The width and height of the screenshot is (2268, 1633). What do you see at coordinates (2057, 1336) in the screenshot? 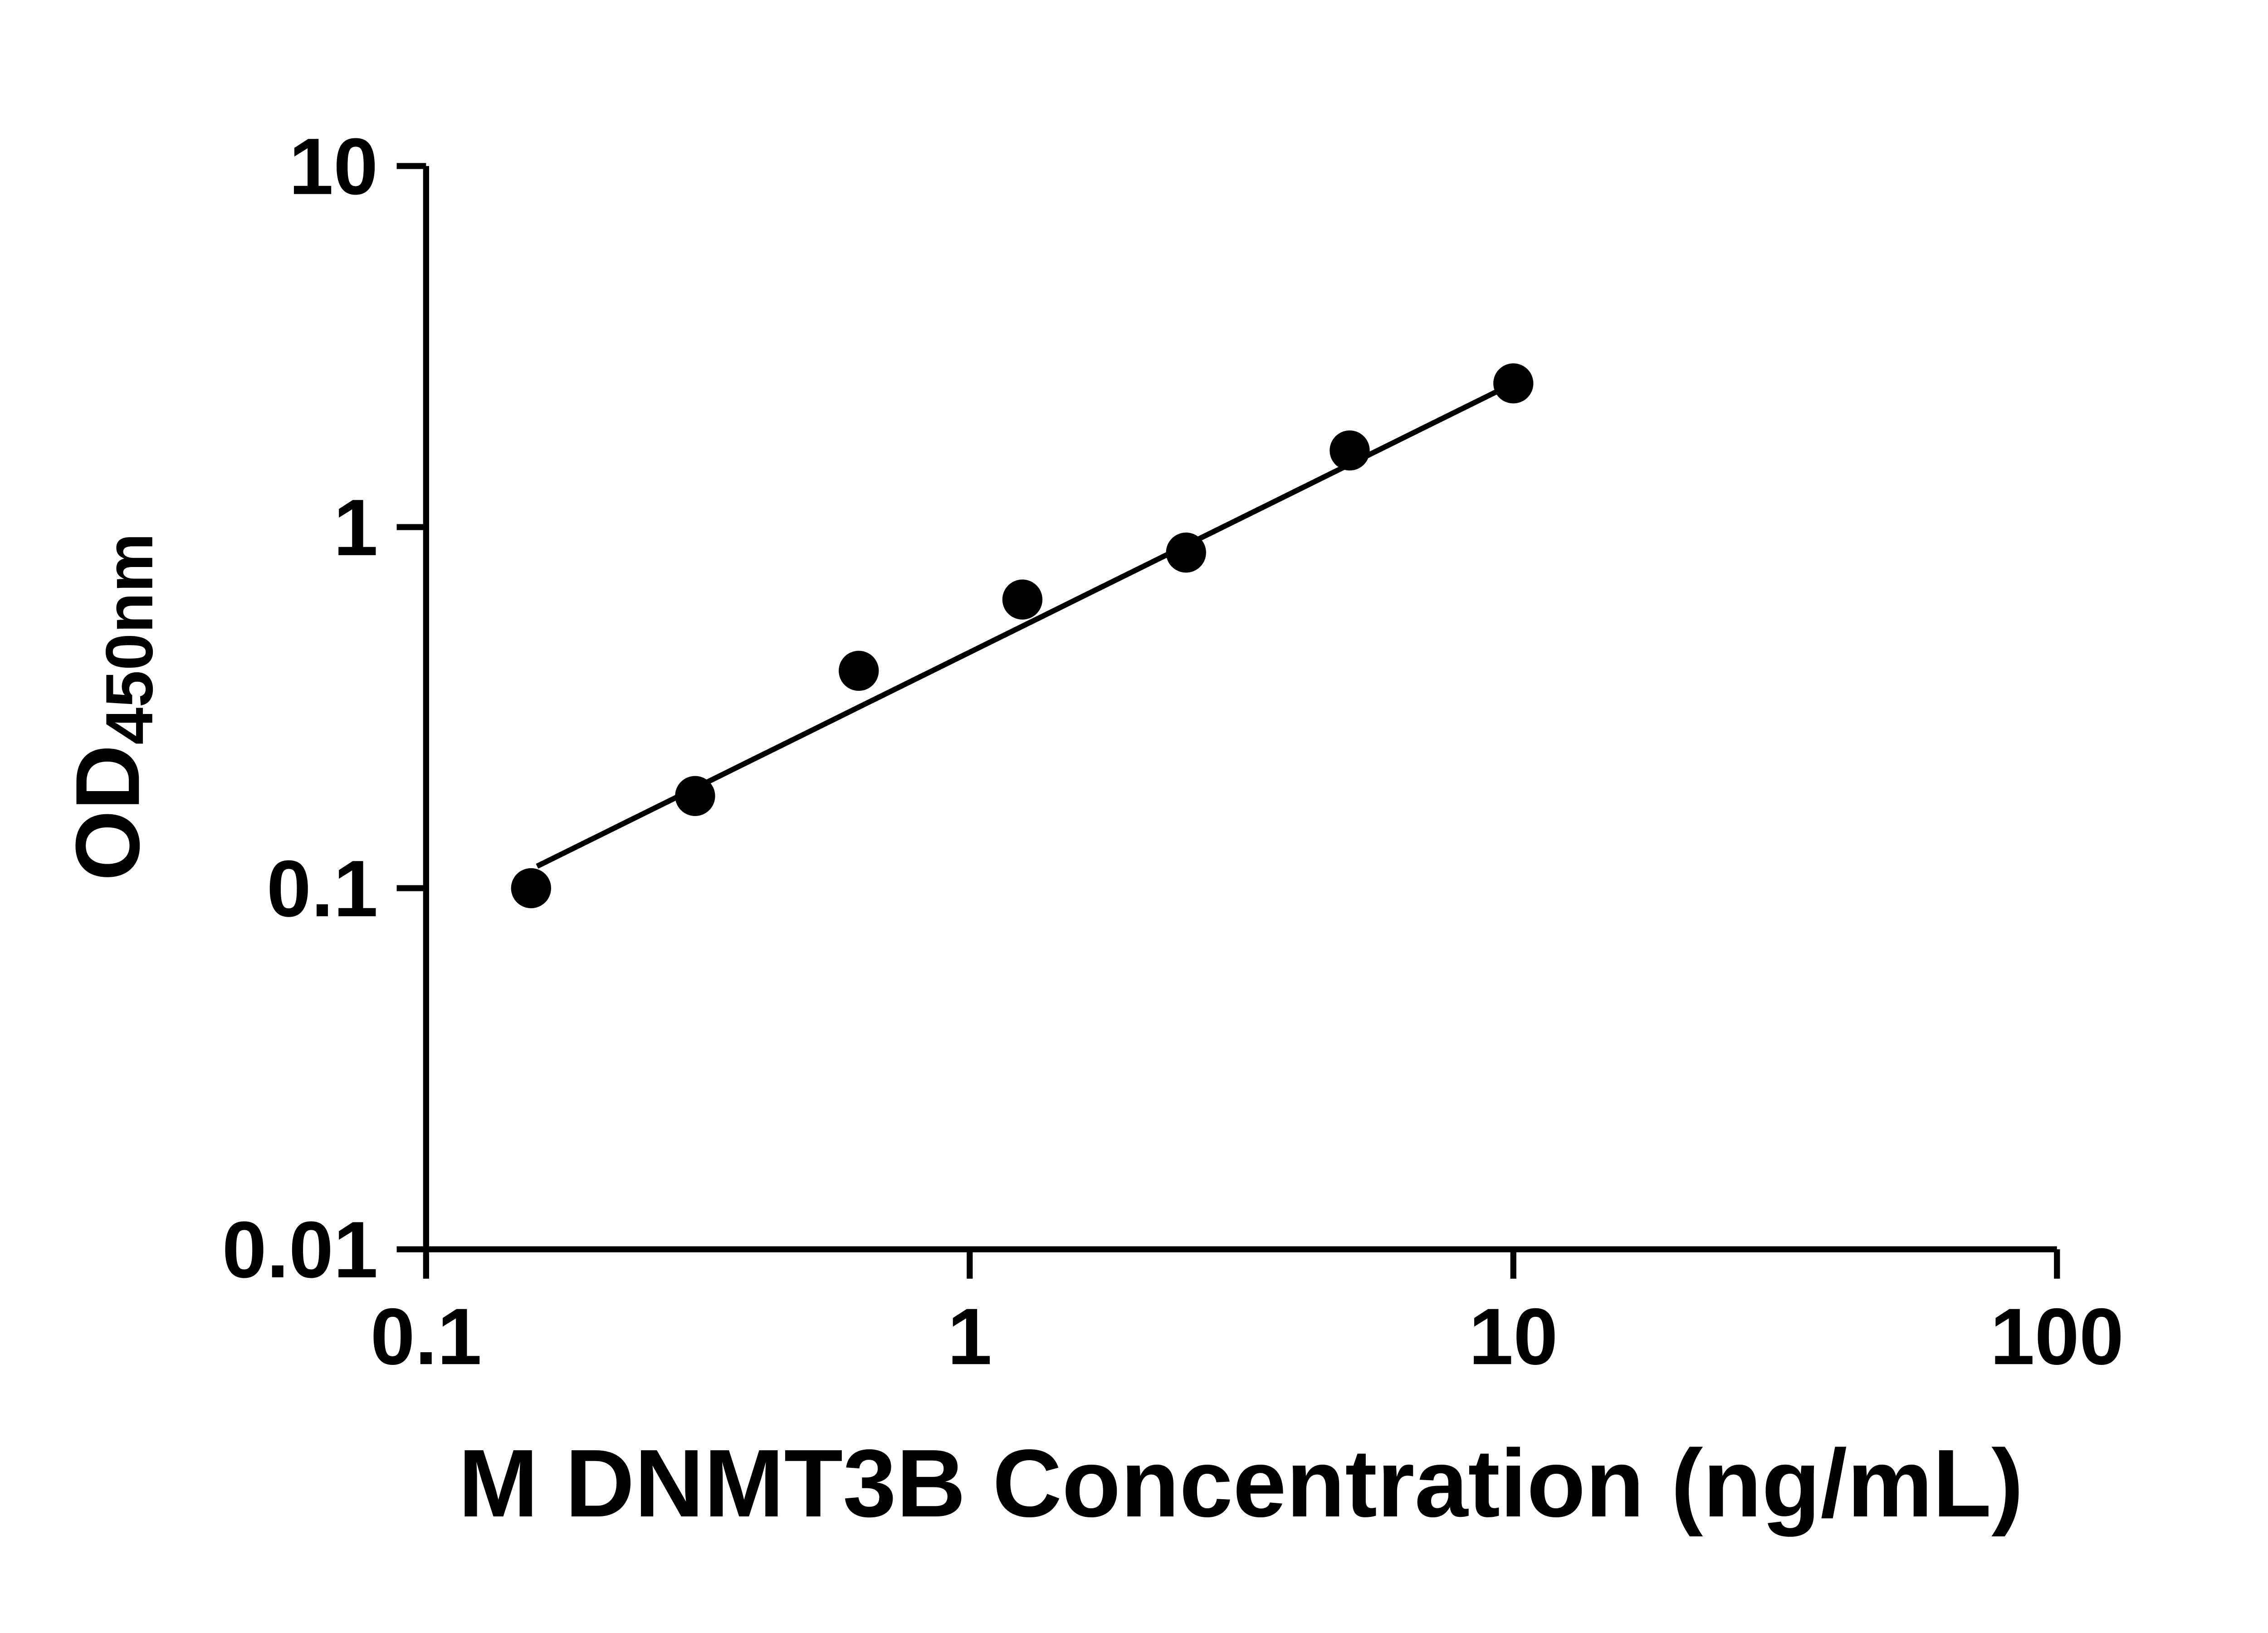
I see `x-tick-label: 100` at bounding box center [2057, 1336].